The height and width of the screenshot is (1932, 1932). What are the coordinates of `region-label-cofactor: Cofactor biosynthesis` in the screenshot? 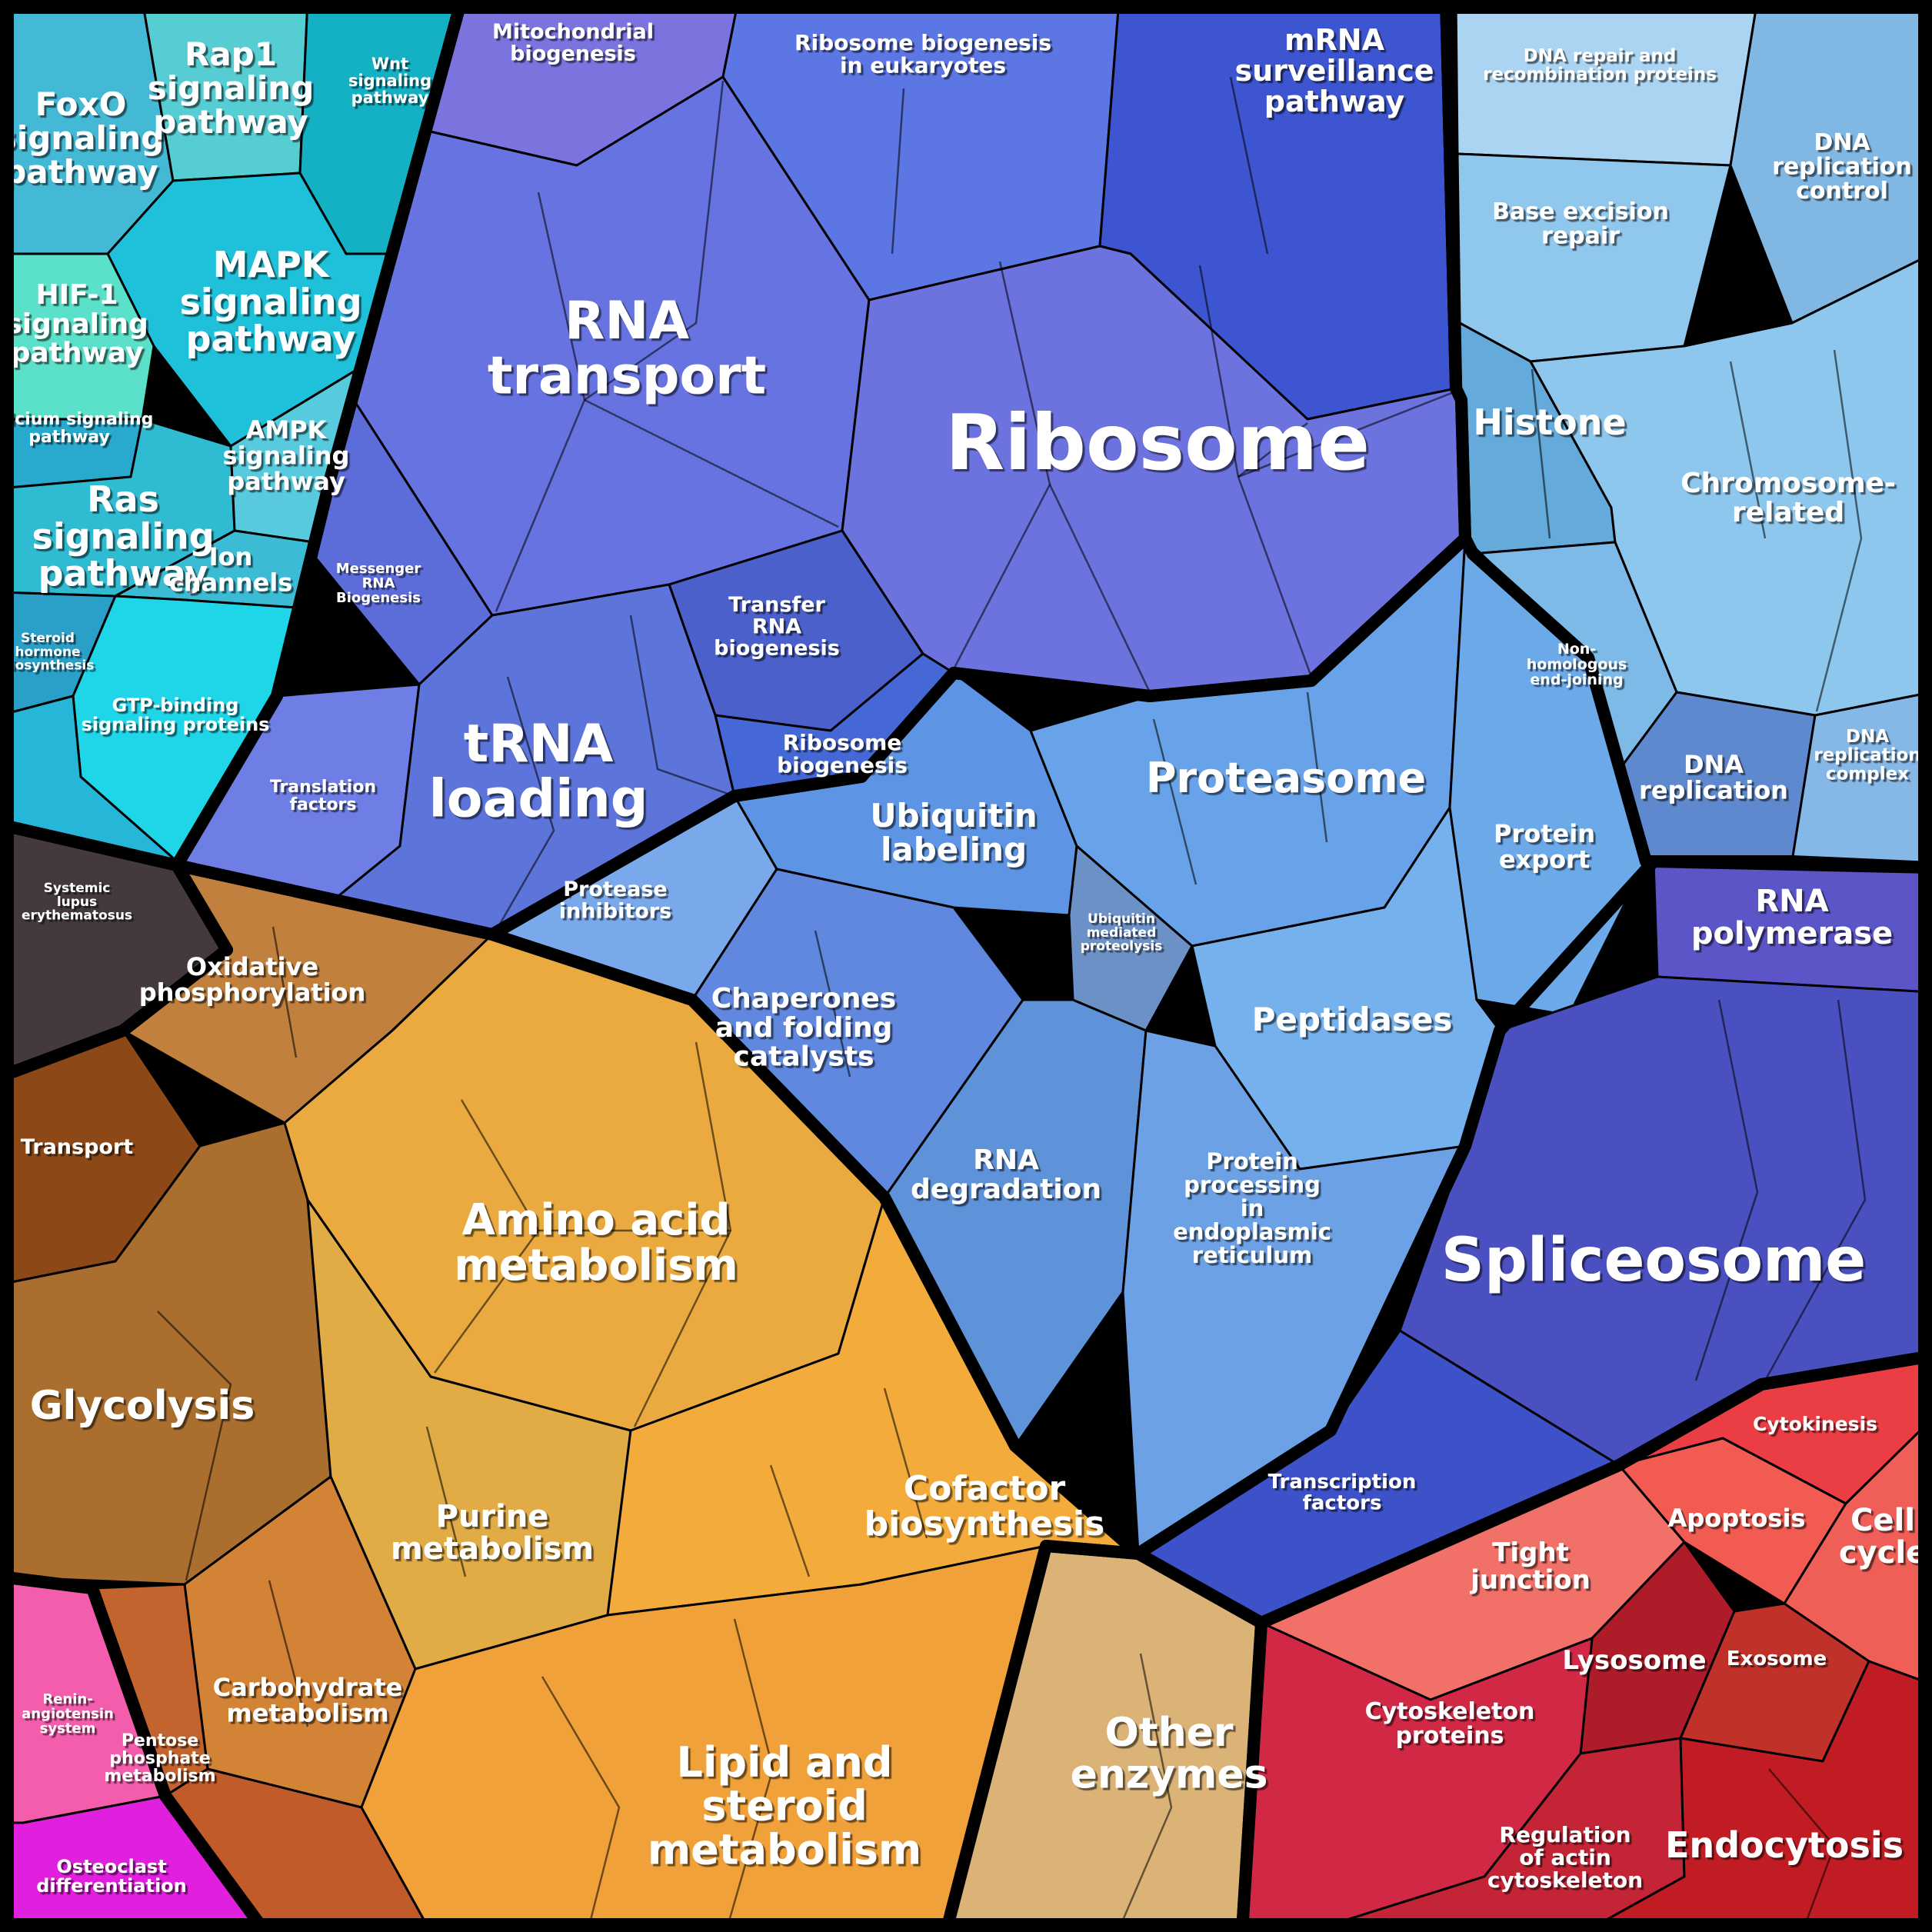 It's located at (984, 1506).